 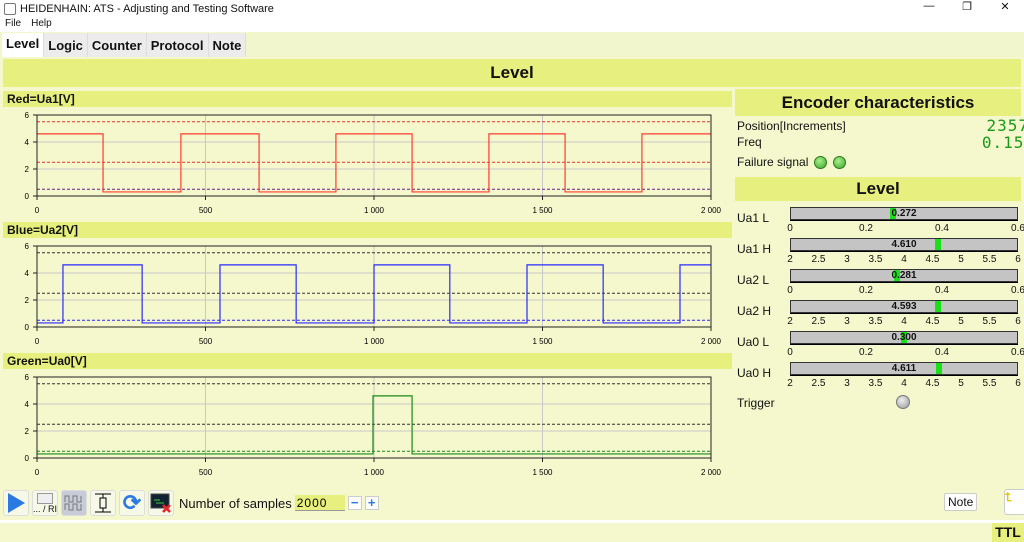 I want to click on x-tick-label: 2 000, so click(x=711, y=210).